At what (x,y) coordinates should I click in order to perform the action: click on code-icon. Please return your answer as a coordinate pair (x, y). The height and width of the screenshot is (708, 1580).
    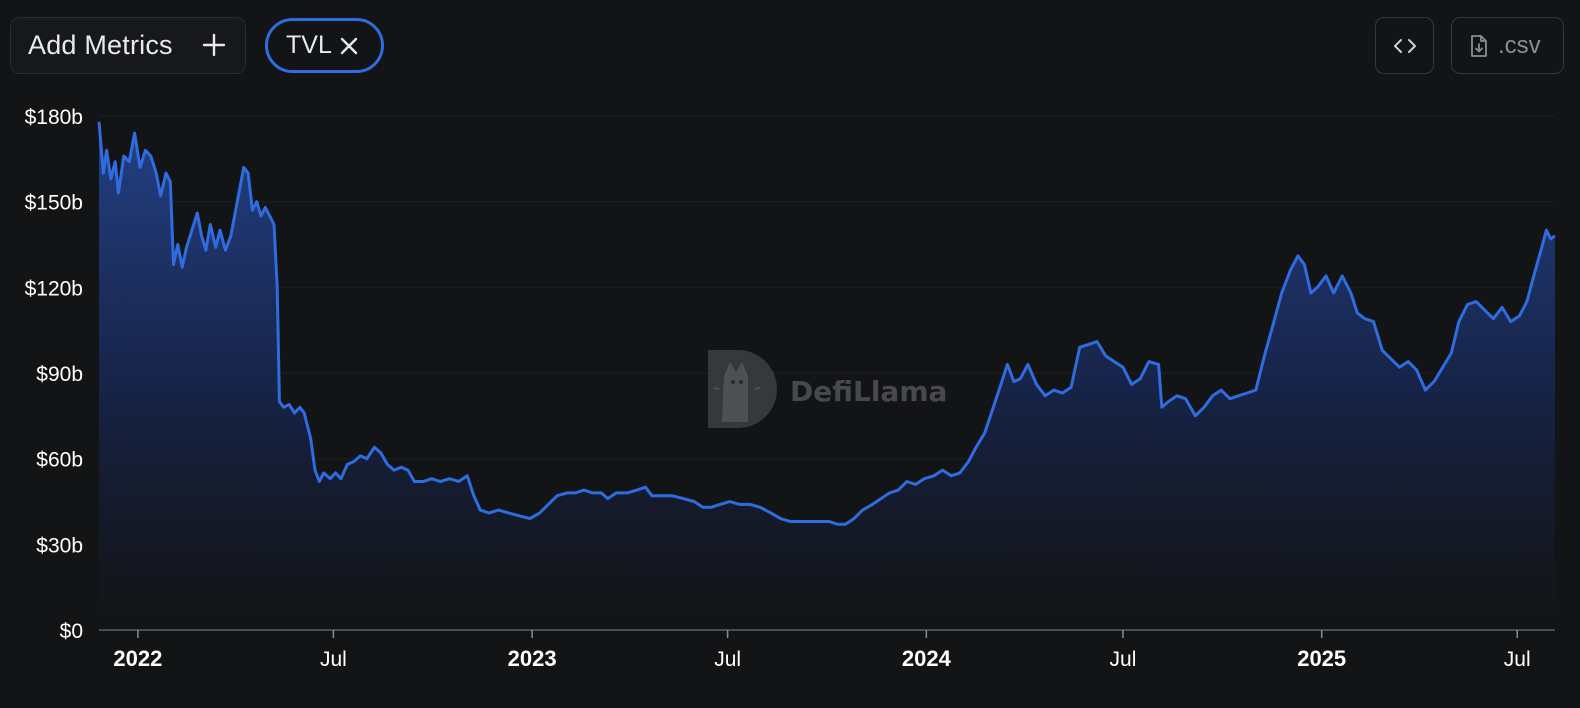
    Looking at the image, I should click on (1404, 45).